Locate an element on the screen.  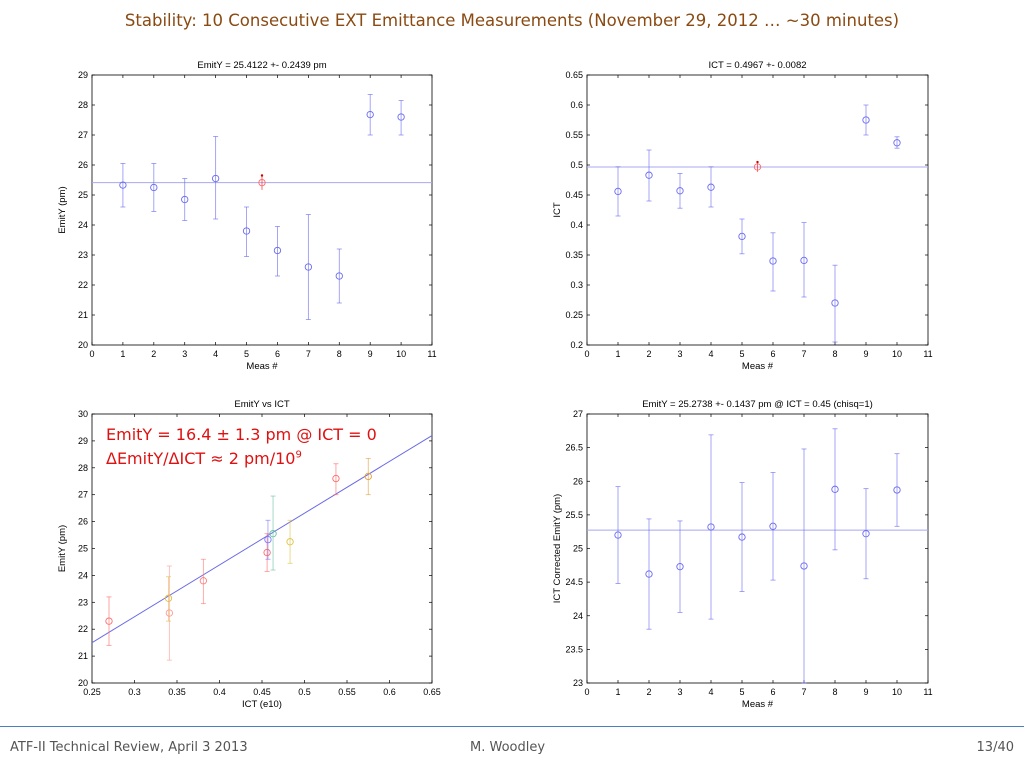
y-tick-label: 0.3 is located at coordinates (576, 285).